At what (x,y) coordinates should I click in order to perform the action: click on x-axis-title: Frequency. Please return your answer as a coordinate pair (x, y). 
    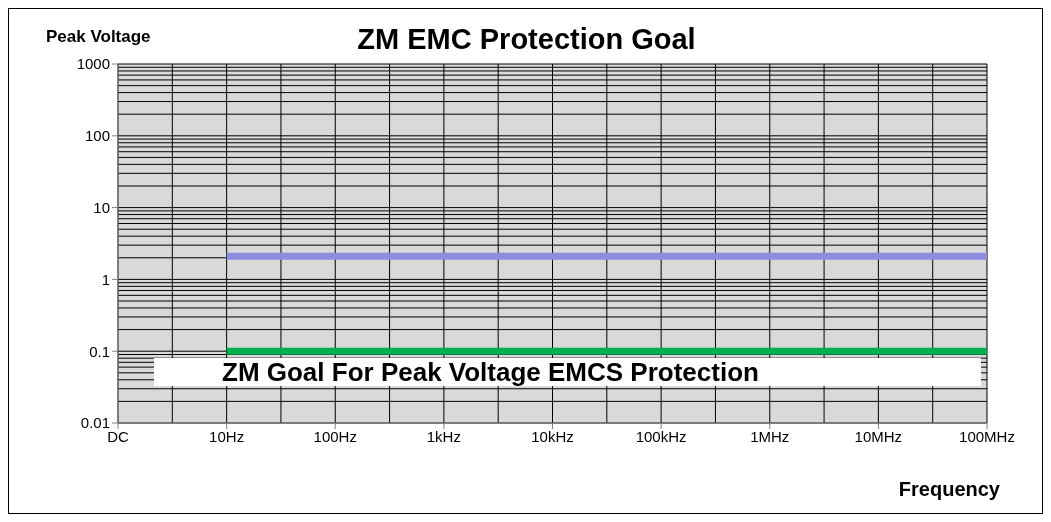
    Looking at the image, I should click on (949, 489).